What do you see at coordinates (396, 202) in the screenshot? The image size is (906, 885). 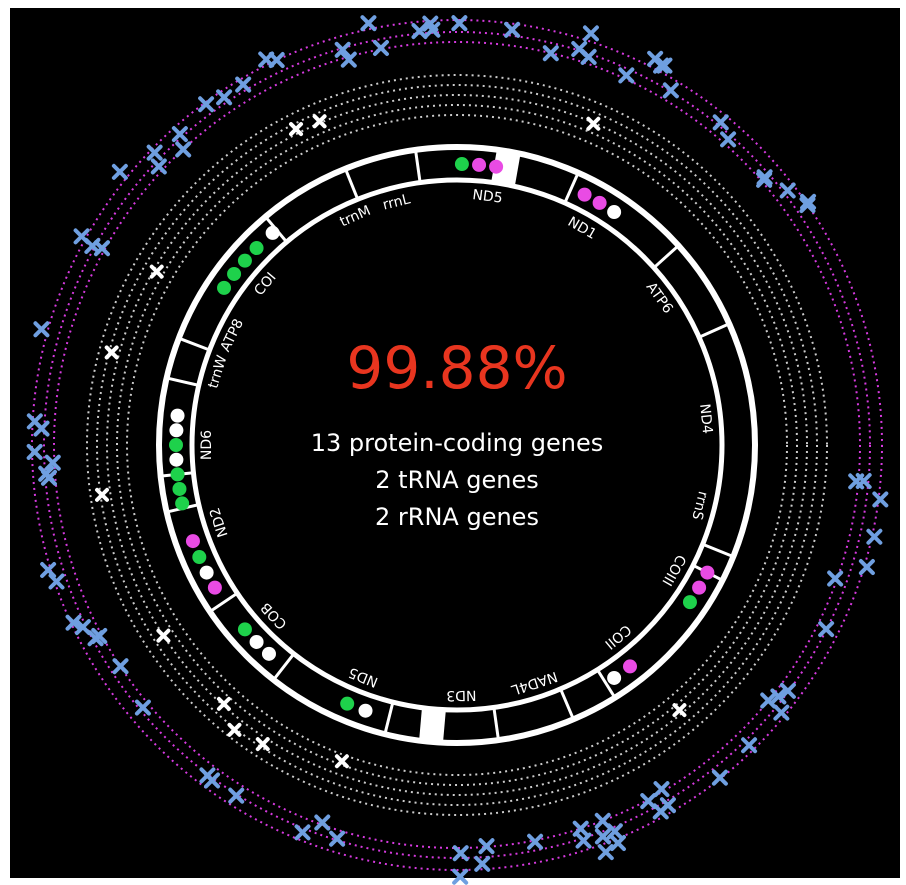 I see `gene-label: rrnL` at bounding box center [396, 202].